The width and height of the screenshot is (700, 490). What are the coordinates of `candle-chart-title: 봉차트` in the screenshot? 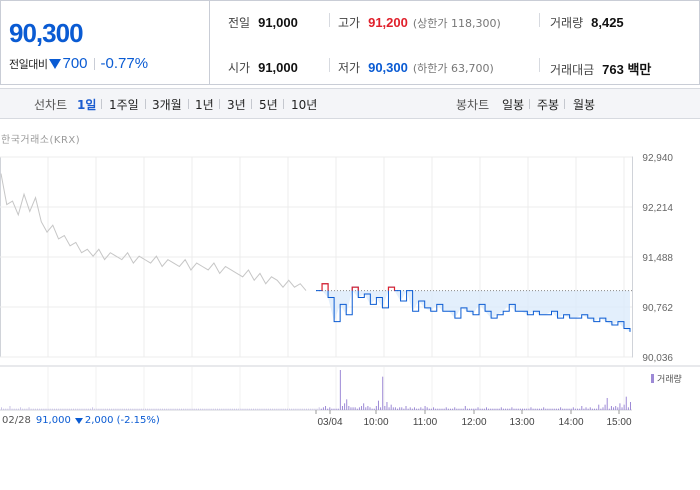 It's located at (473, 105).